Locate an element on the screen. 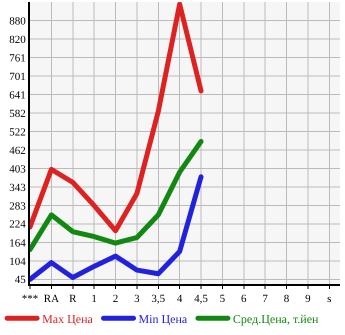 The height and width of the screenshot is (335, 345). x-tick-label: 6 is located at coordinates (244, 299).